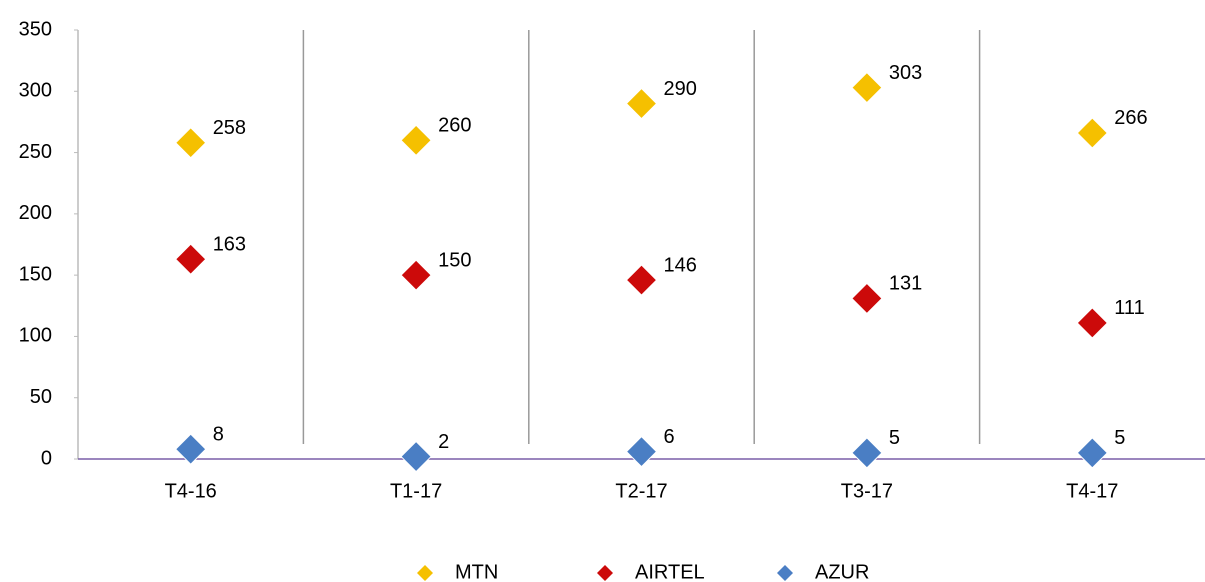  What do you see at coordinates (416, 491) in the screenshot?
I see `x-tick-label: T1-17` at bounding box center [416, 491].